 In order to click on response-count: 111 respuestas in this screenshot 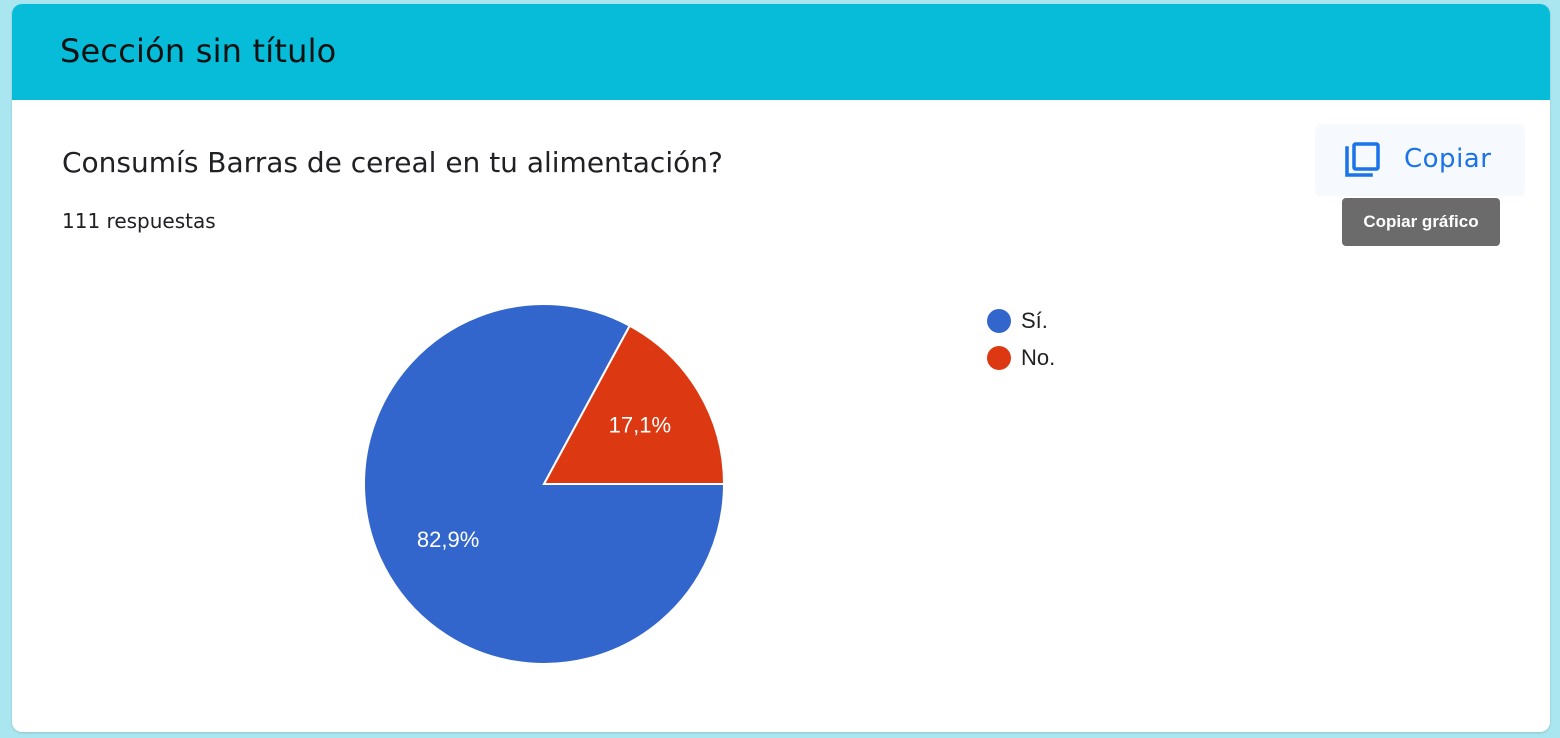, I will do `click(139, 221)`.